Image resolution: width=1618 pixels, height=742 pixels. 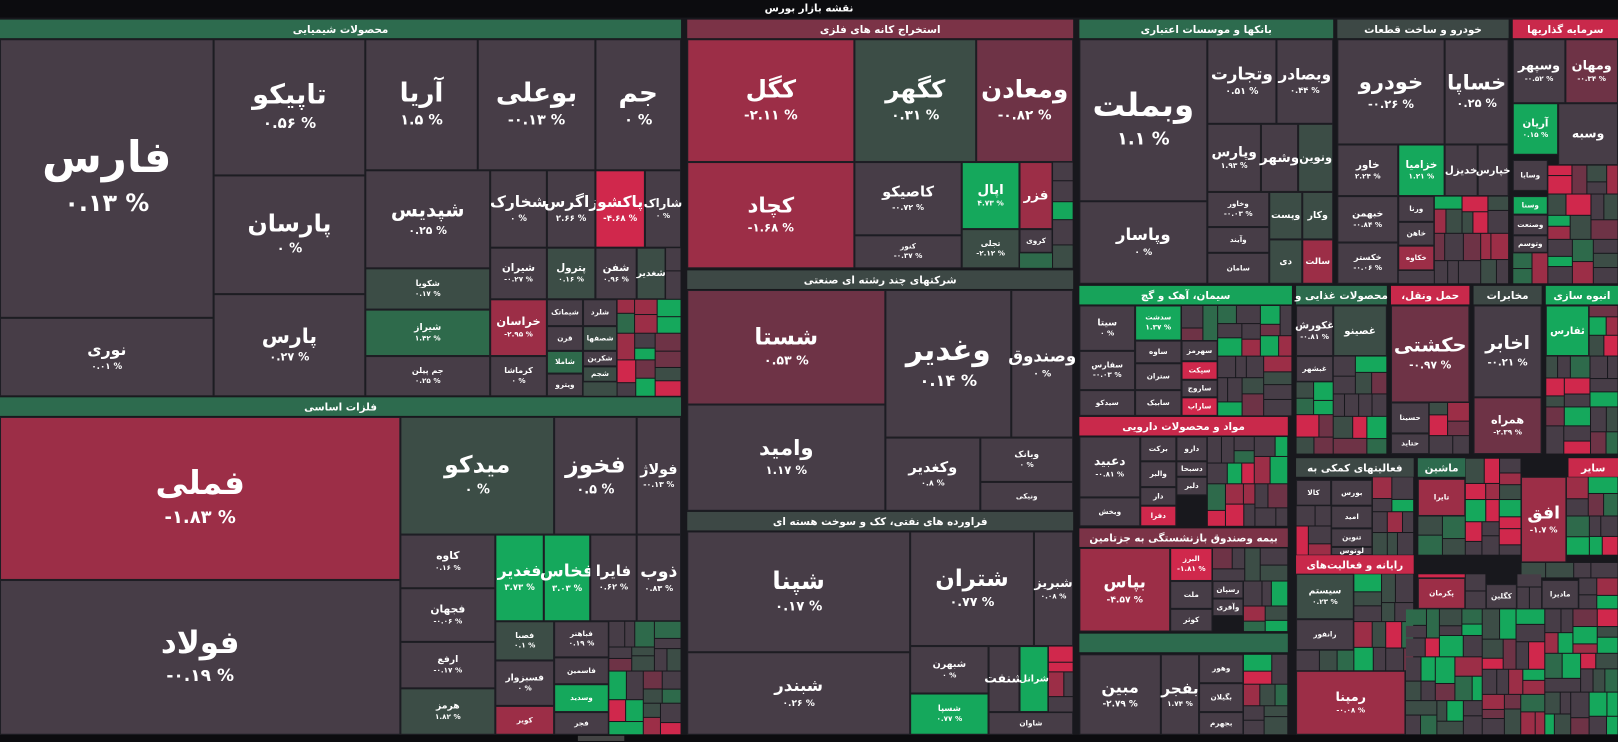 What do you see at coordinates (1368, 175) in the screenshot?
I see `stock-change: ۲.۲۴ %` at bounding box center [1368, 175].